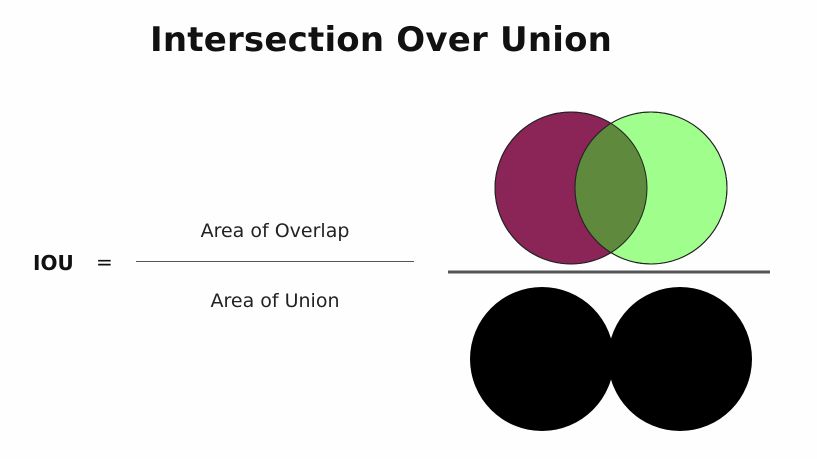  Describe the element at coordinates (104, 262) in the screenshot. I see `equals-sign: =` at that location.